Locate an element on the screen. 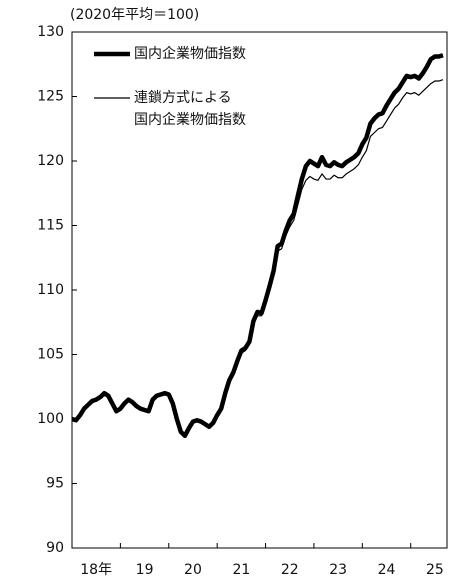 The width and height of the screenshot is (456, 583). y-tick-label: 95 is located at coordinates (55, 484).